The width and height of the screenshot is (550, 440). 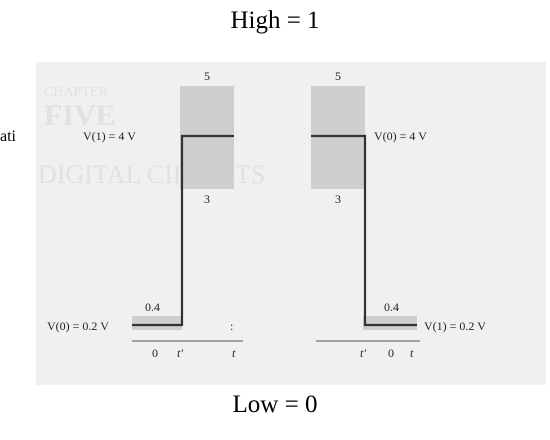 What do you see at coordinates (391, 307) in the screenshot?
I see `right-low-band-label: 0.4` at bounding box center [391, 307].